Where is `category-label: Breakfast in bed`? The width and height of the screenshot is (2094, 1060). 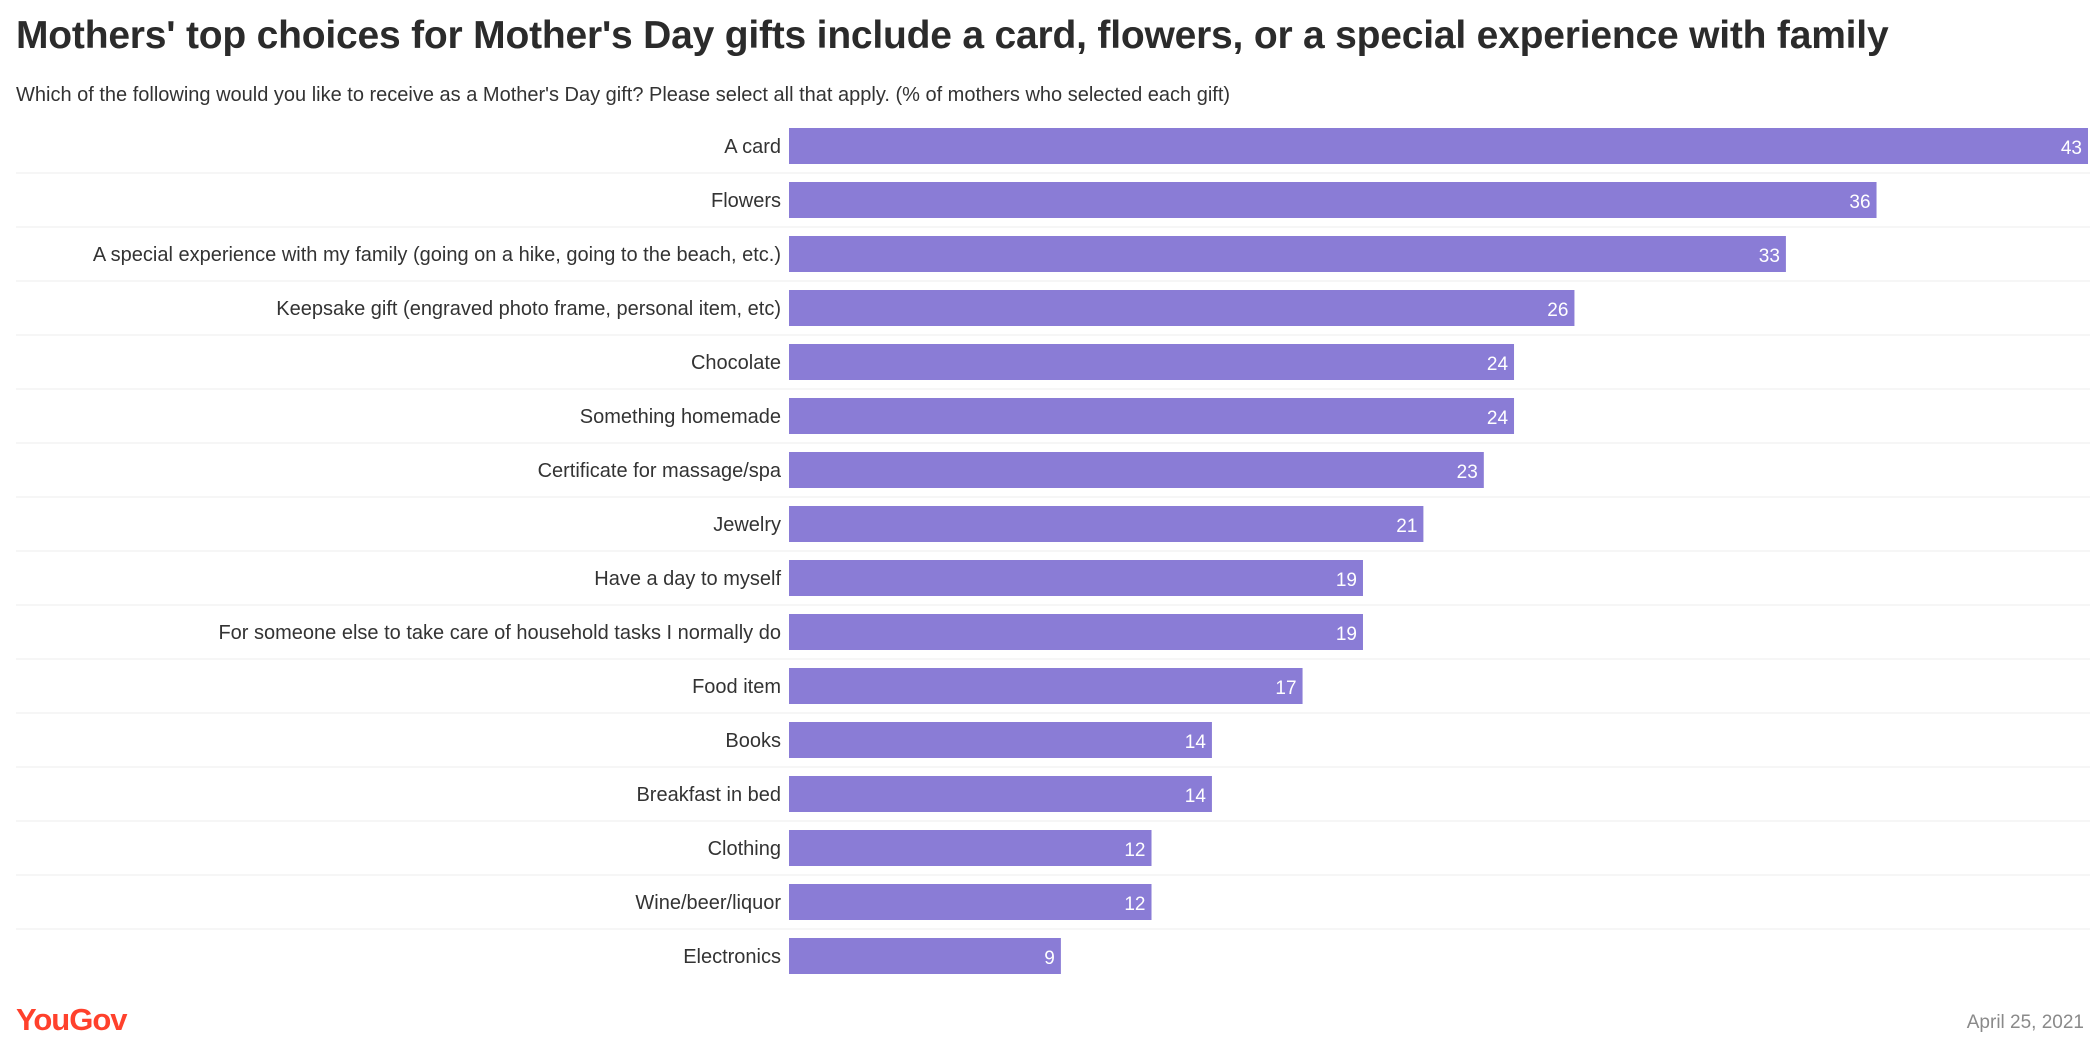 category-label: Breakfast in bed is located at coordinates (708, 795).